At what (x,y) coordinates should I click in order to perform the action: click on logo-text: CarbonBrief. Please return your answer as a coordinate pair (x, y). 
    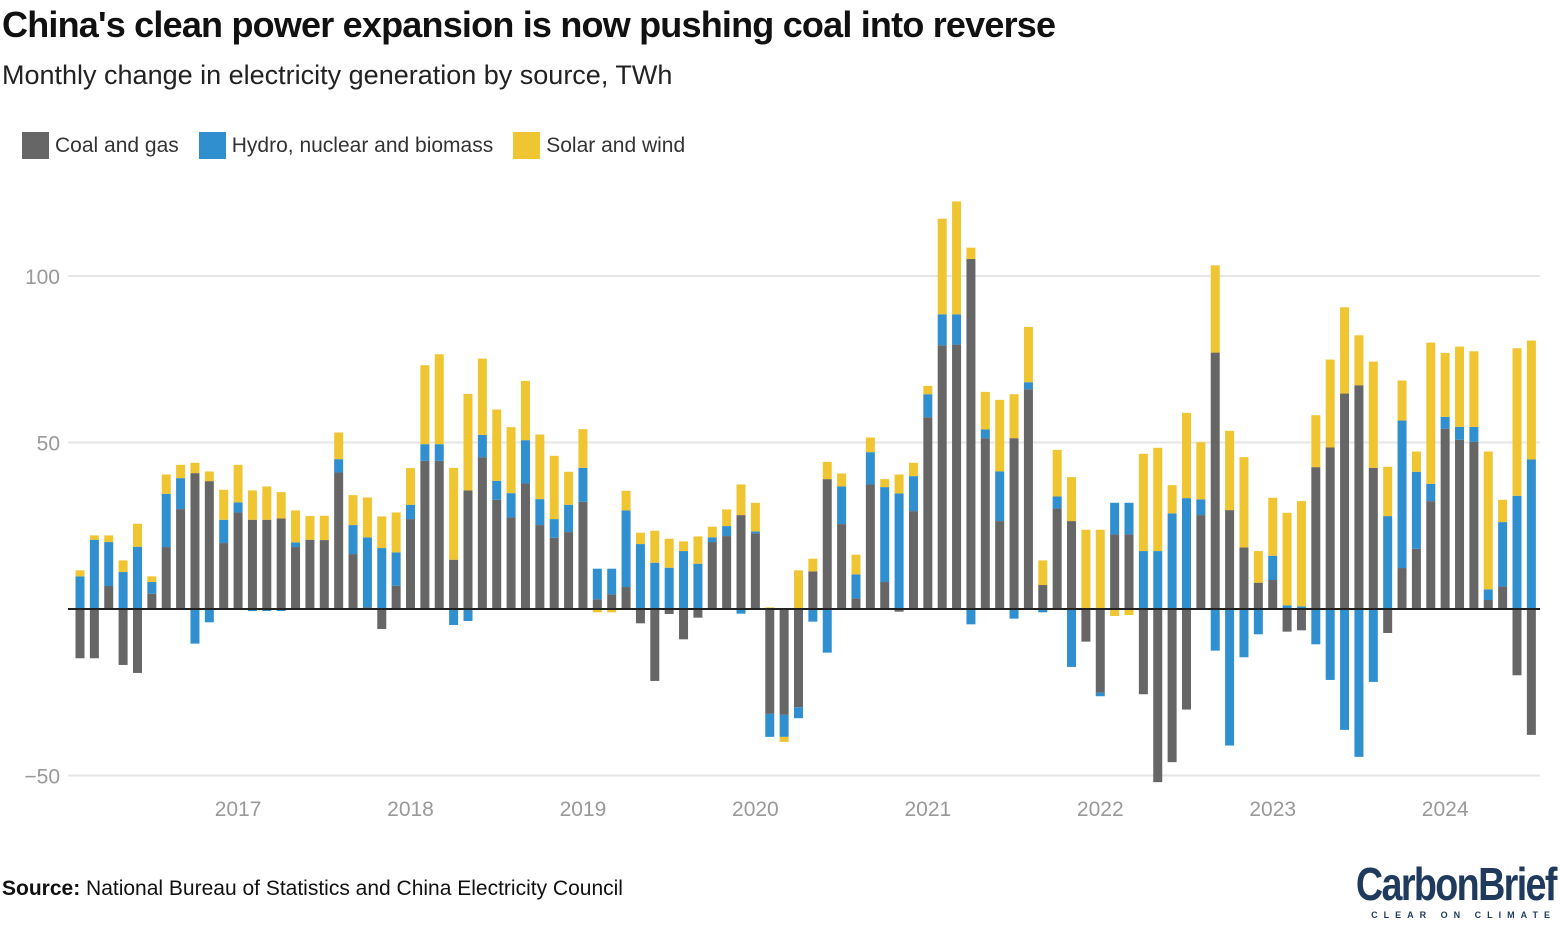
    Looking at the image, I should click on (1457, 884).